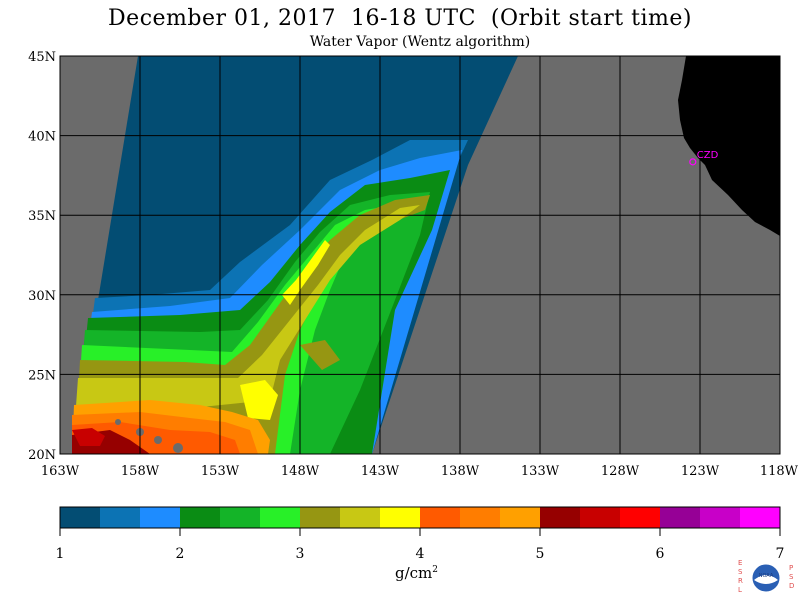  Describe the element at coordinates (60, 554) in the screenshot. I see `colorbar-tick-label-1: 1` at that location.